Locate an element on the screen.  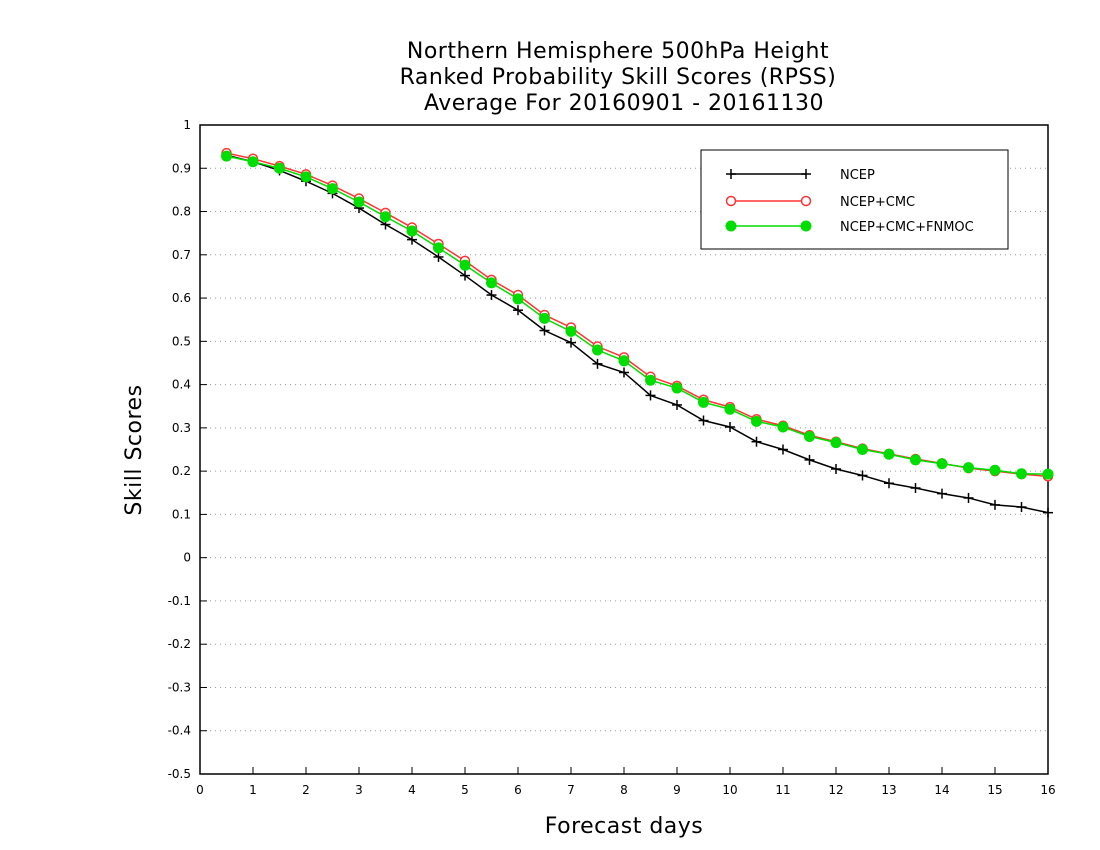
x-tick-label: 15 is located at coordinates (994, 790).